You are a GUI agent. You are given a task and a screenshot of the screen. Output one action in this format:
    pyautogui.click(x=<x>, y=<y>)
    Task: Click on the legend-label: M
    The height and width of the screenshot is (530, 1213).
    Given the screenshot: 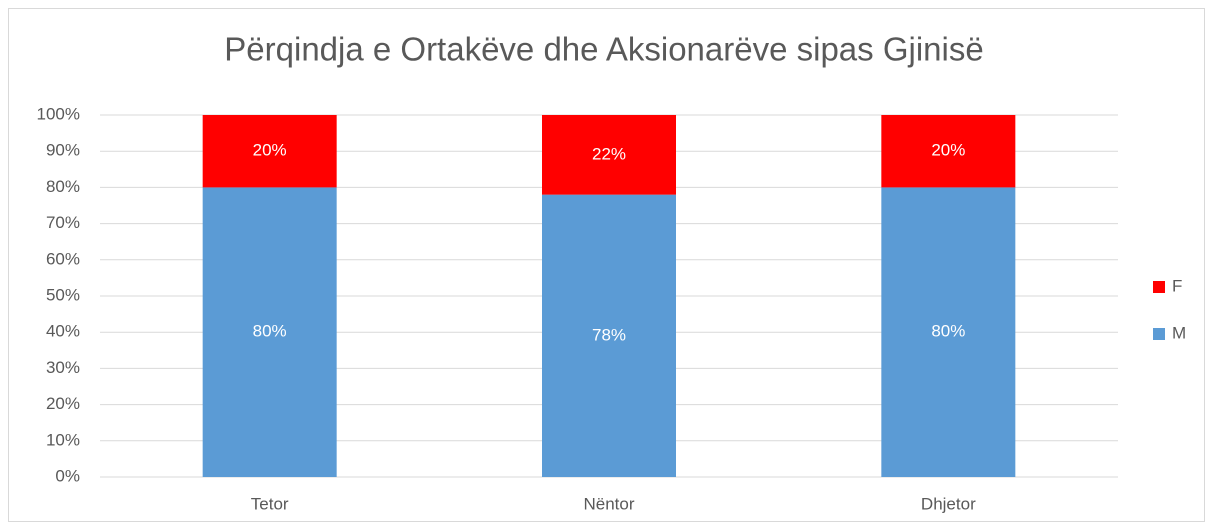 What is the action you would take?
    pyautogui.click(x=1179, y=332)
    